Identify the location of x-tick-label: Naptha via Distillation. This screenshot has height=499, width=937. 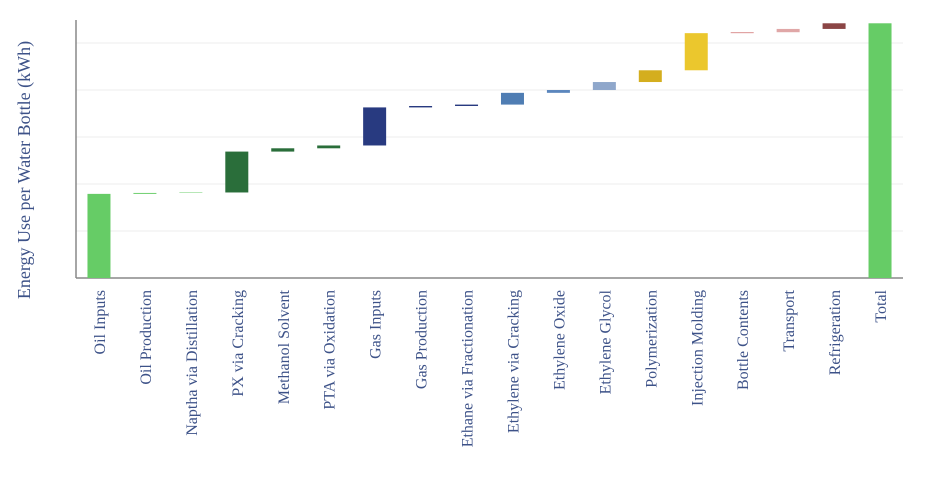
(192, 363).